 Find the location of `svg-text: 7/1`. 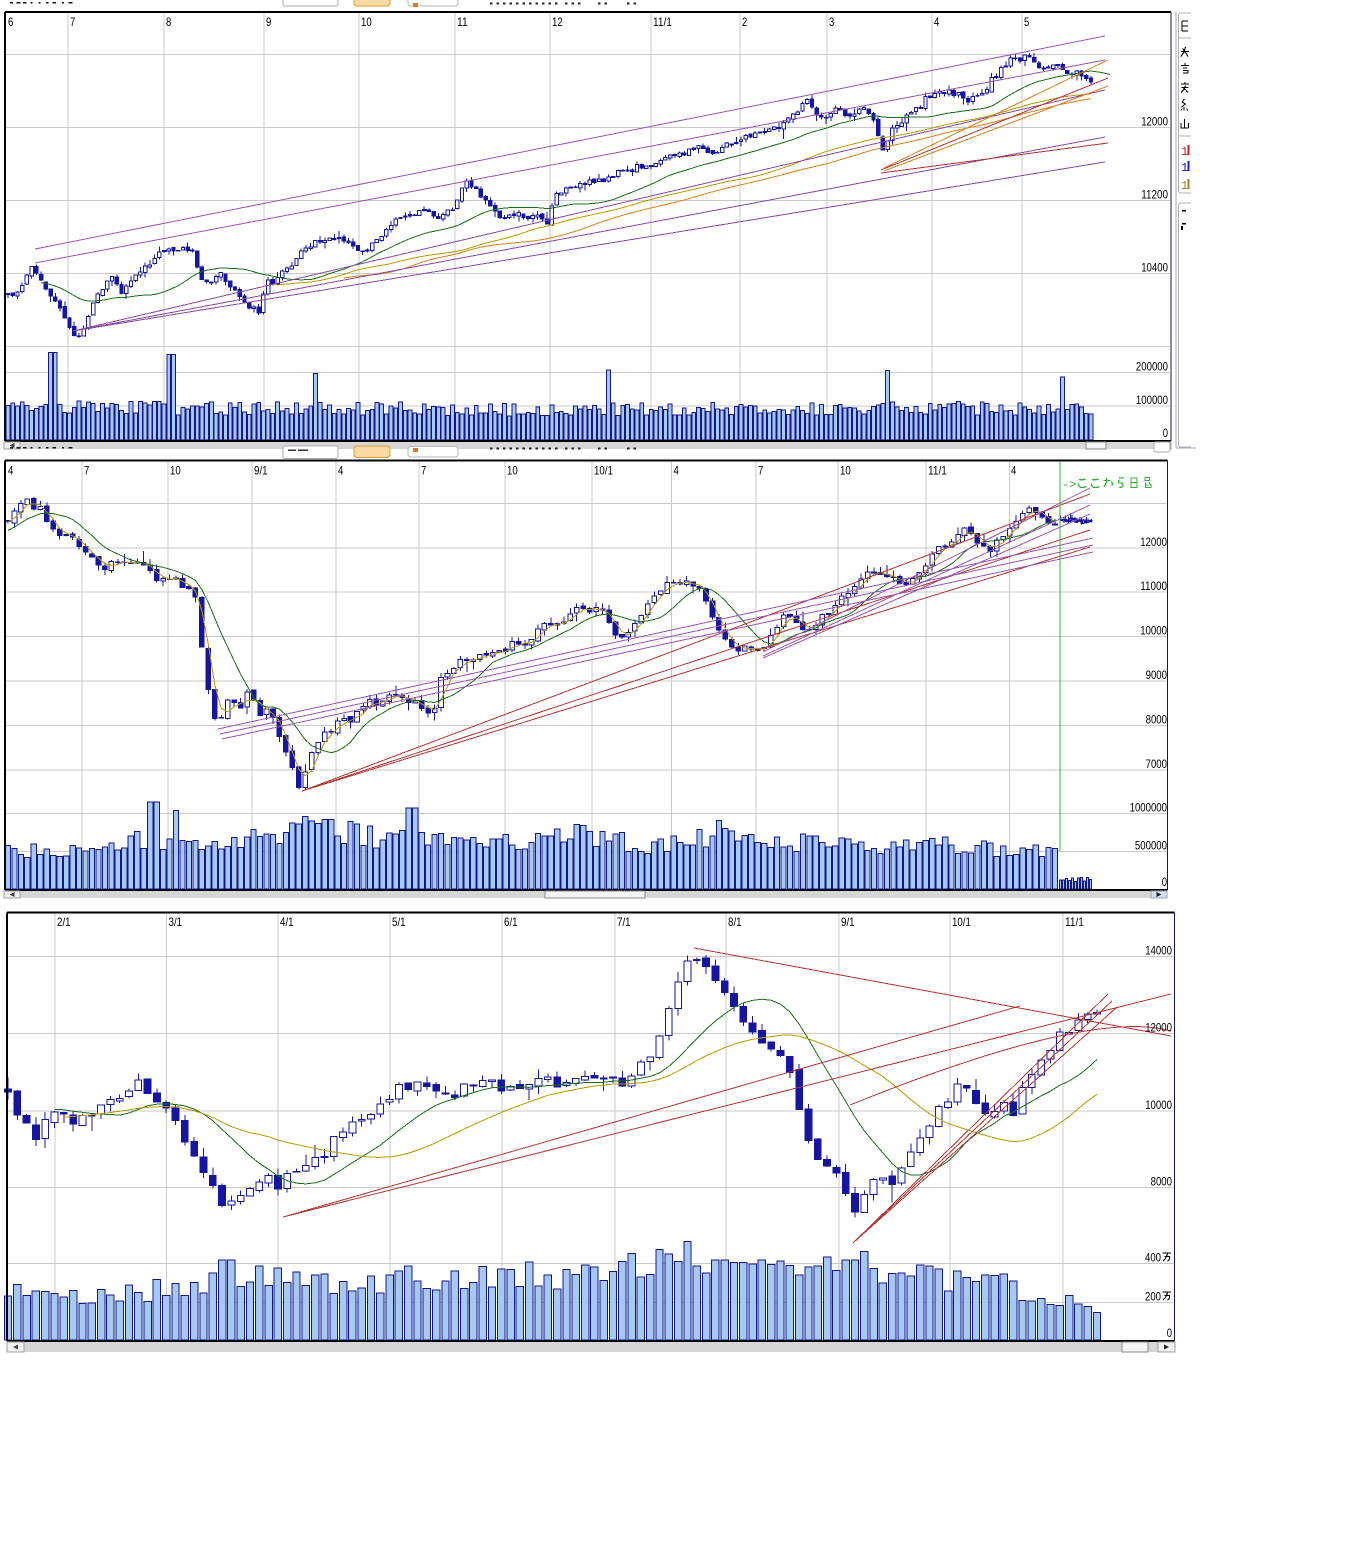

svg-text: 7/1 is located at coordinates (624, 922).